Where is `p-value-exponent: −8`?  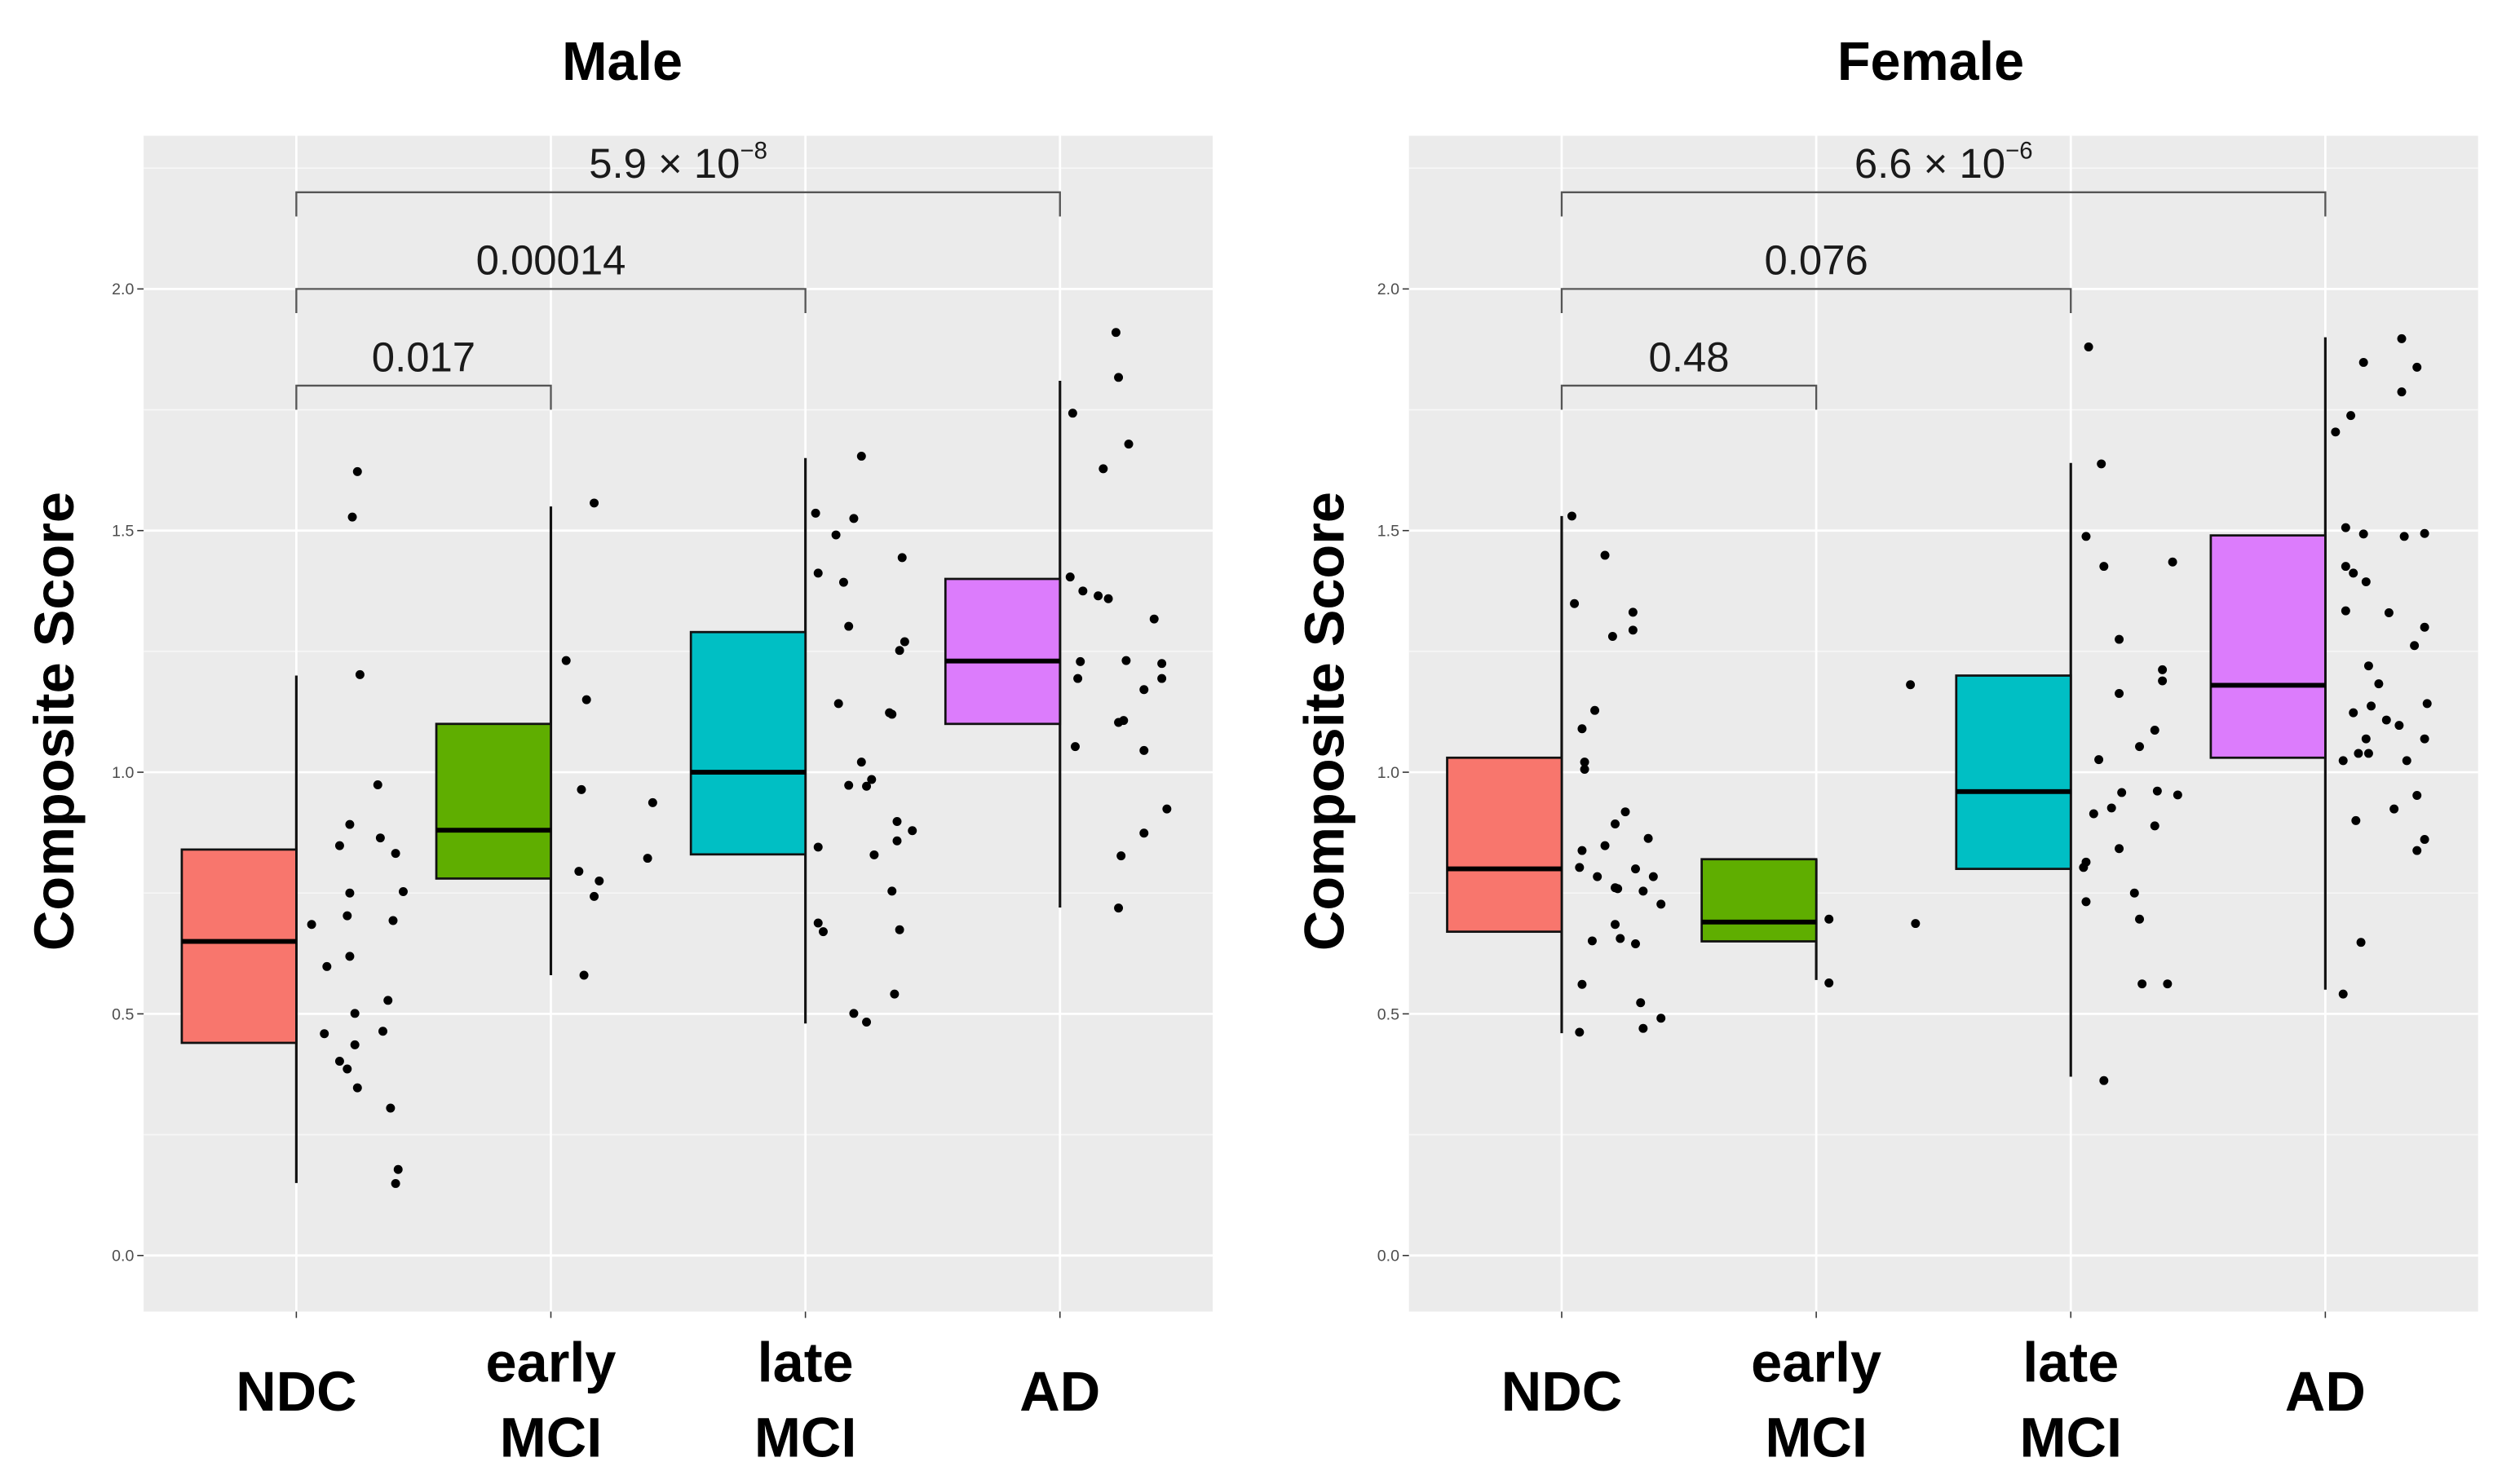 p-value-exponent: −8 is located at coordinates (753, 151).